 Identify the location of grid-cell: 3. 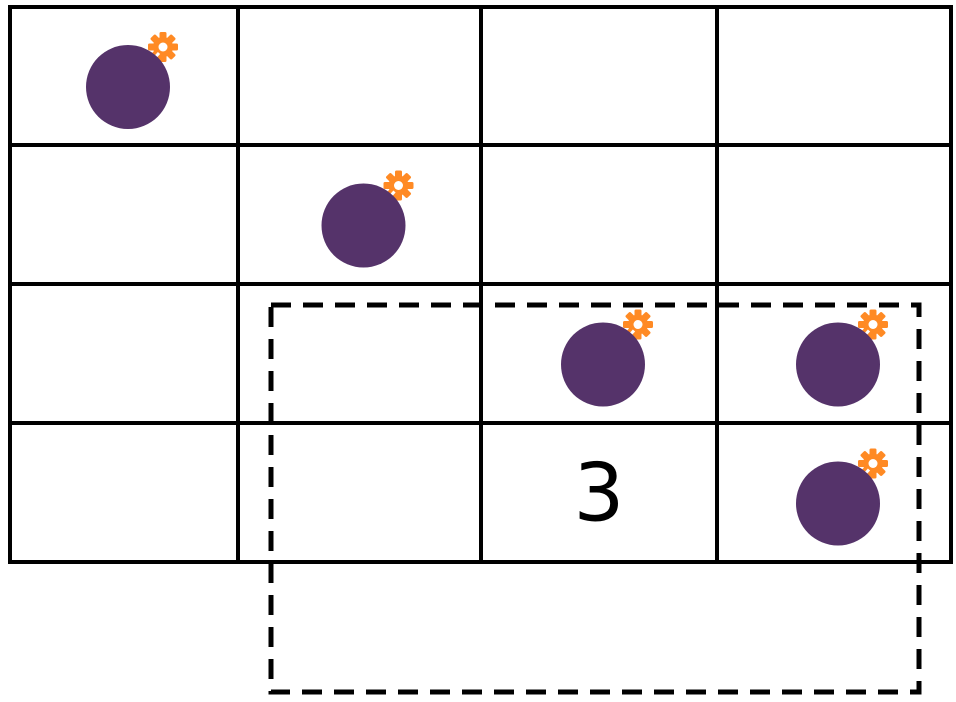
(599, 492).